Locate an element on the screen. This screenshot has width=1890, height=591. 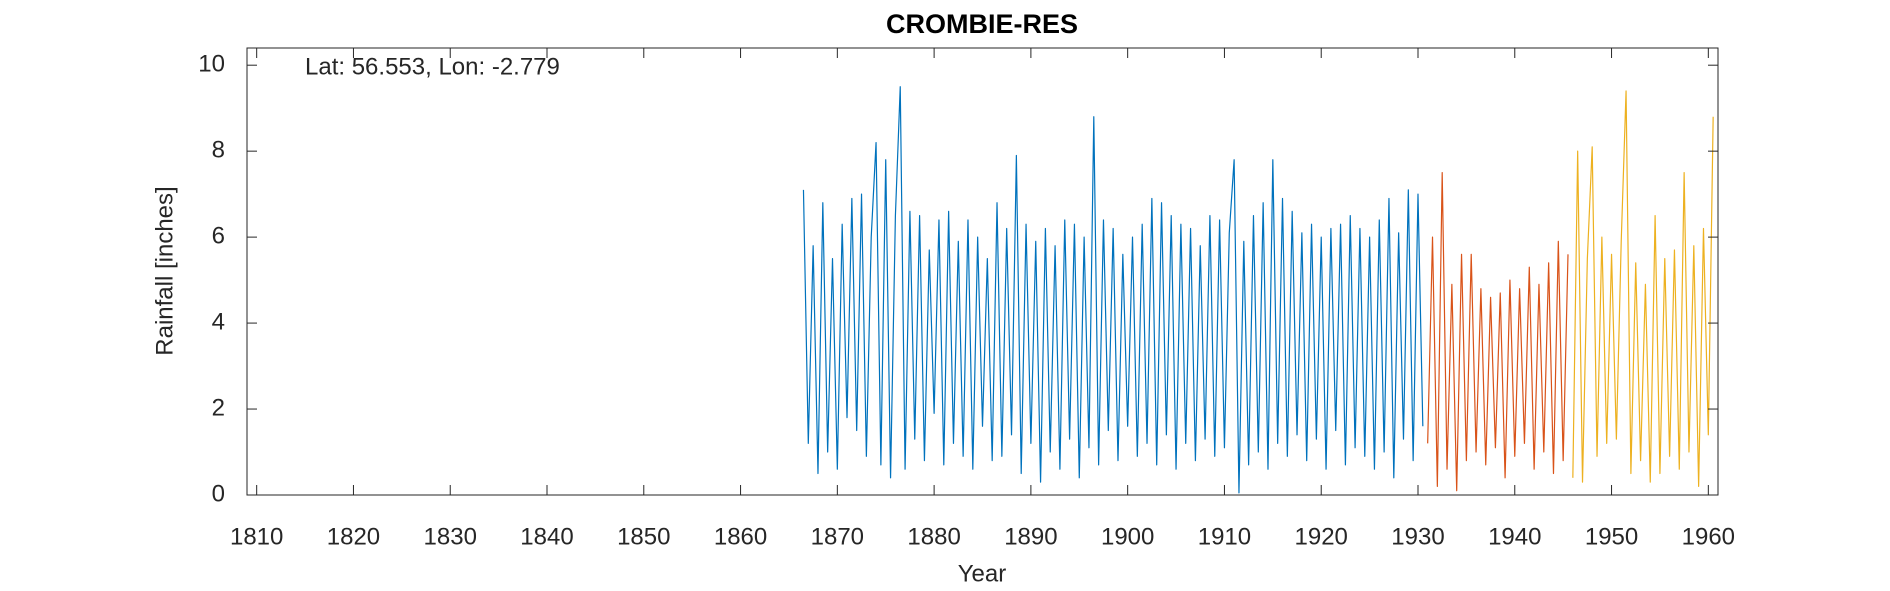
x-axis-label: Year is located at coordinates (982, 573).